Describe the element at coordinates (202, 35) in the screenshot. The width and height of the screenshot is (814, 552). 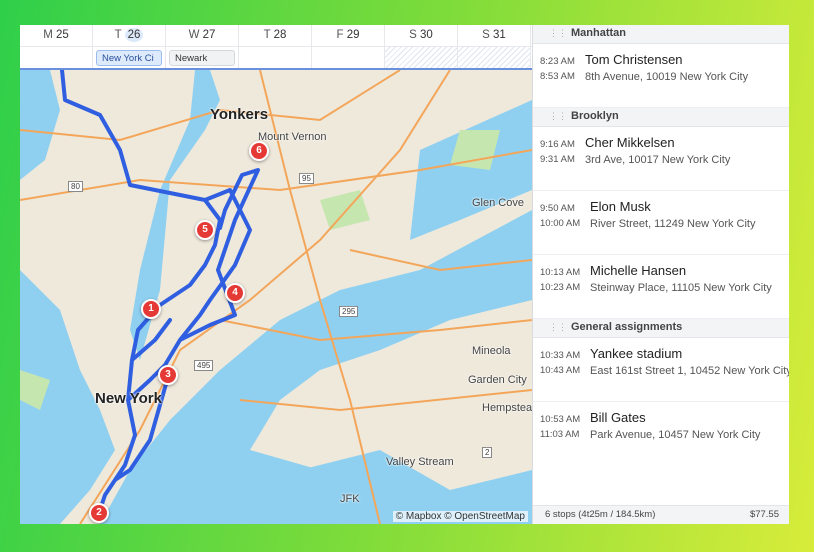
I see `day-wed-27: W 27` at that location.